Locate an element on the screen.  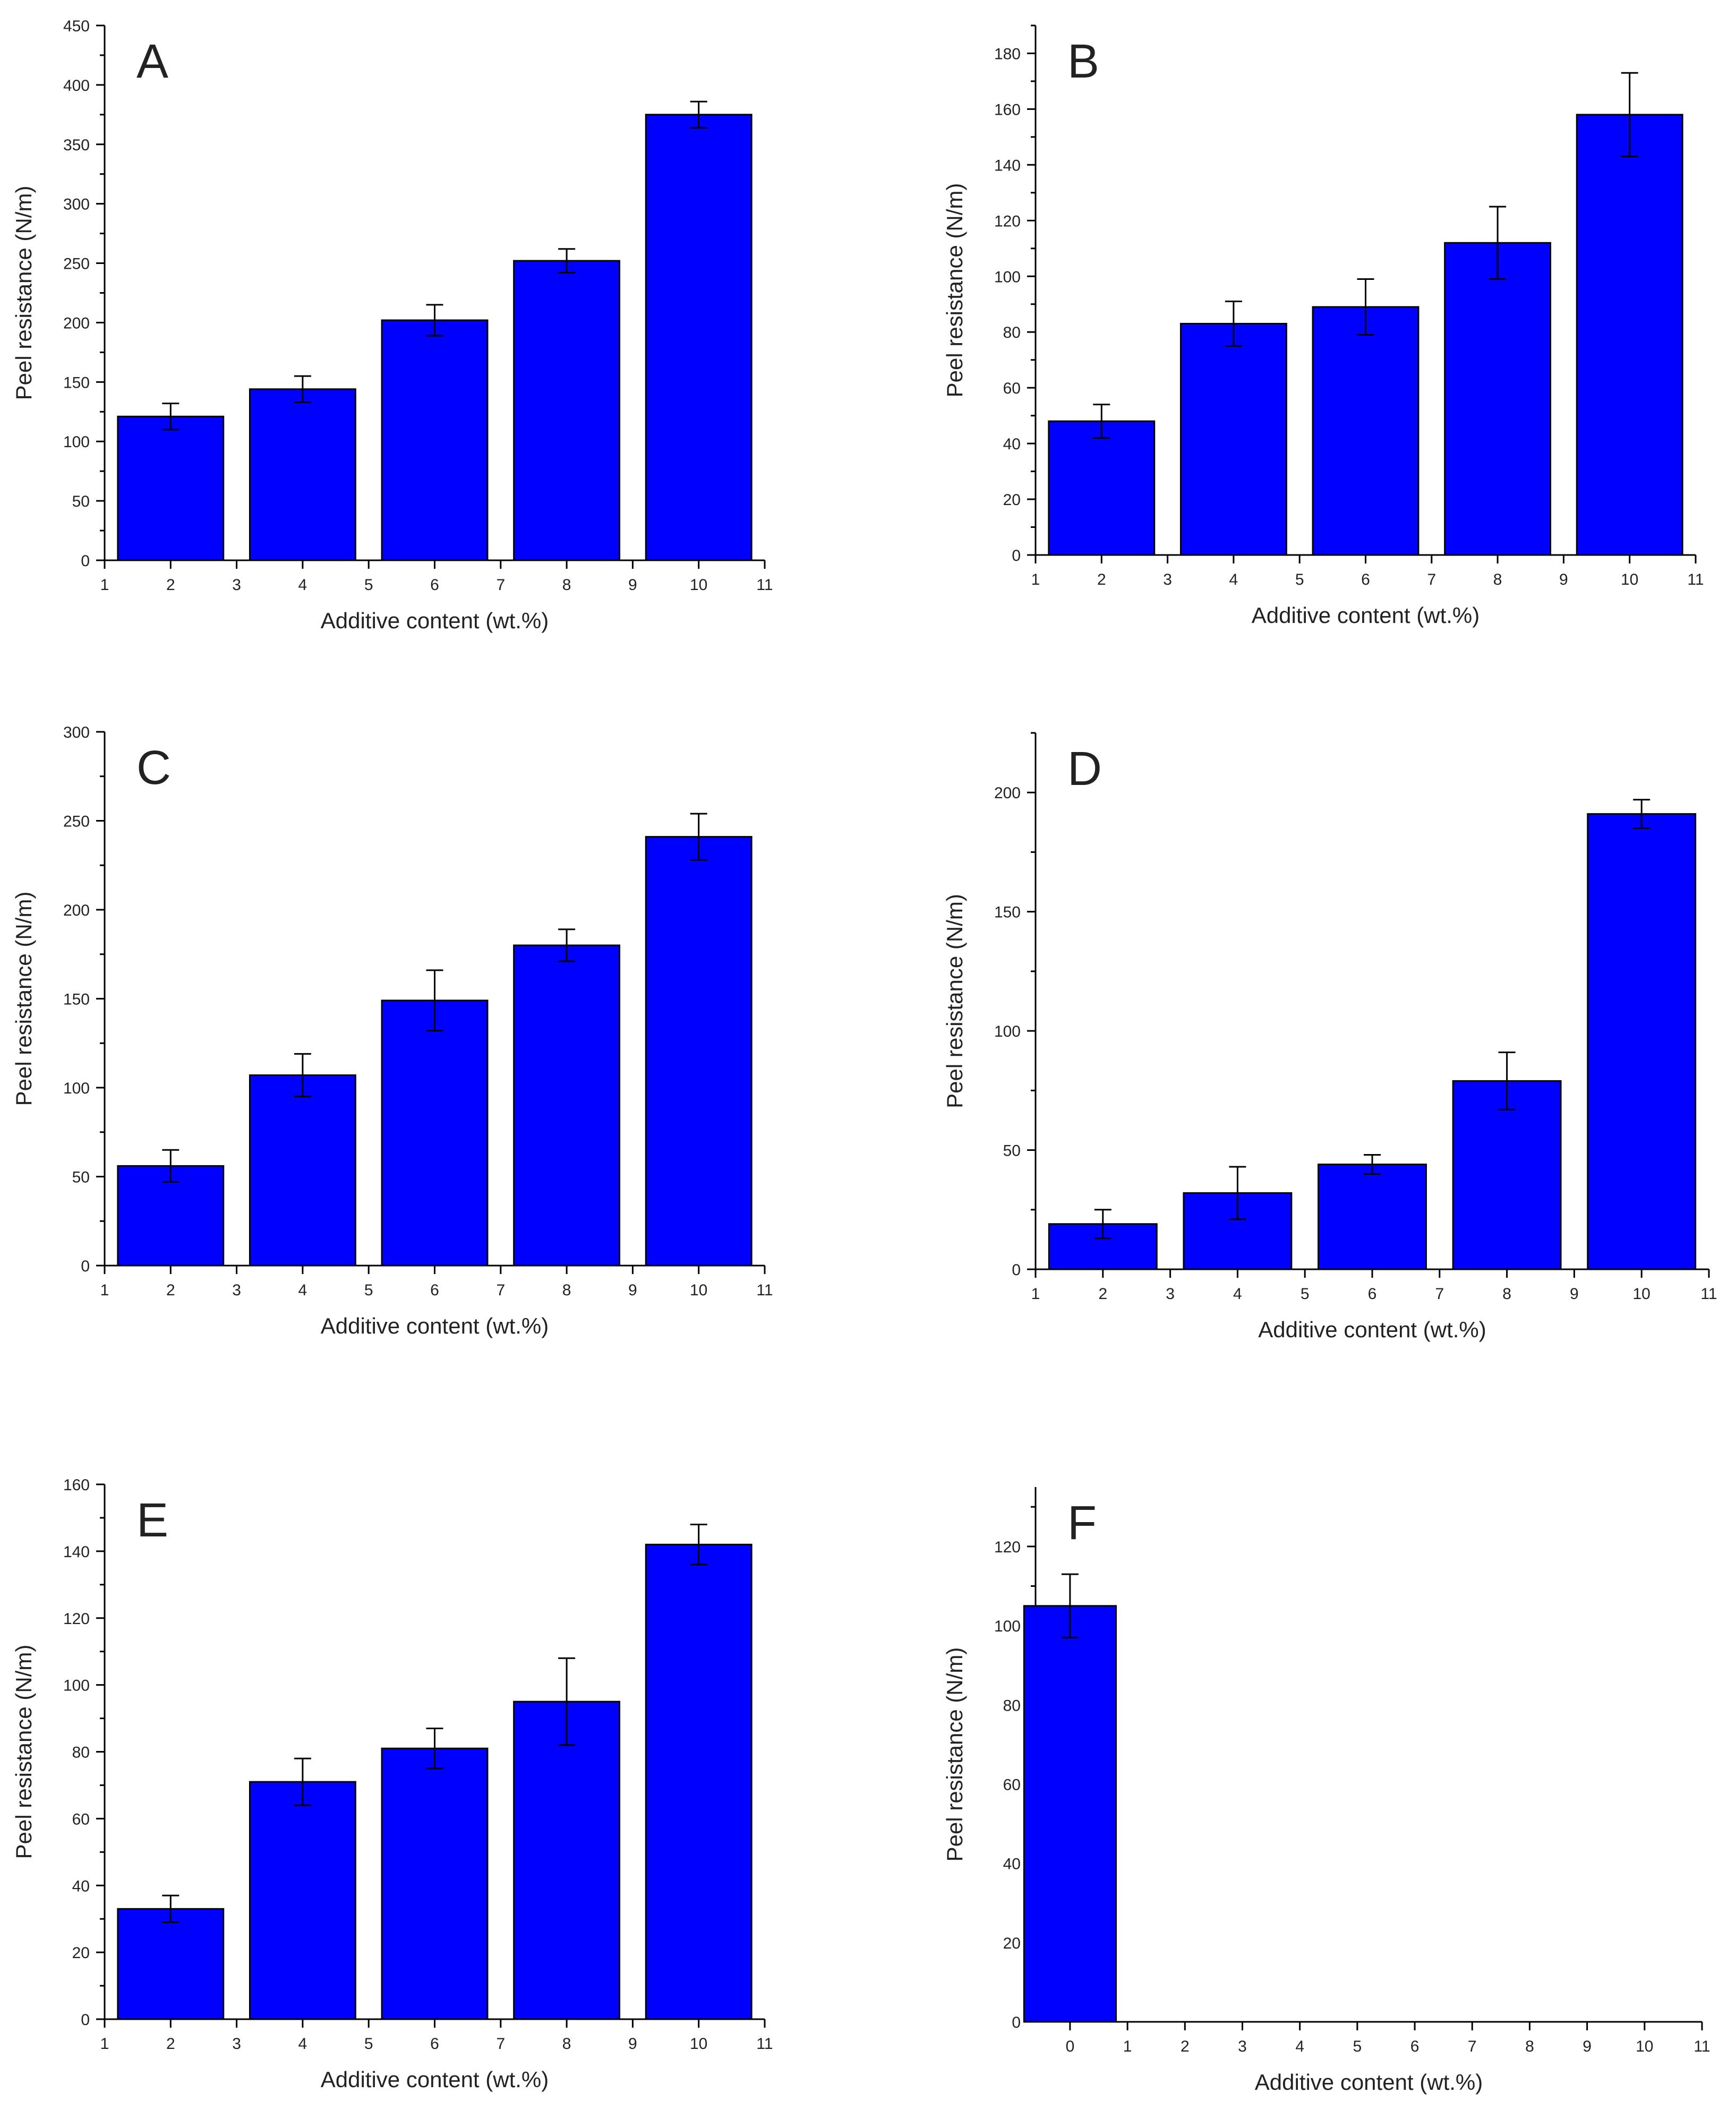
y-tick-label: 250 is located at coordinates (76, 822).